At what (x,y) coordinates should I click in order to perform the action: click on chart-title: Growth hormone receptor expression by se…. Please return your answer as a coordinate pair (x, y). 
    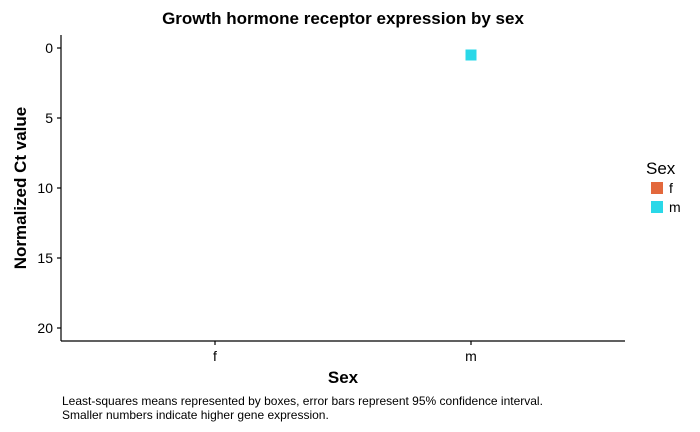
    Looking at the image, I should click on (343, 18).